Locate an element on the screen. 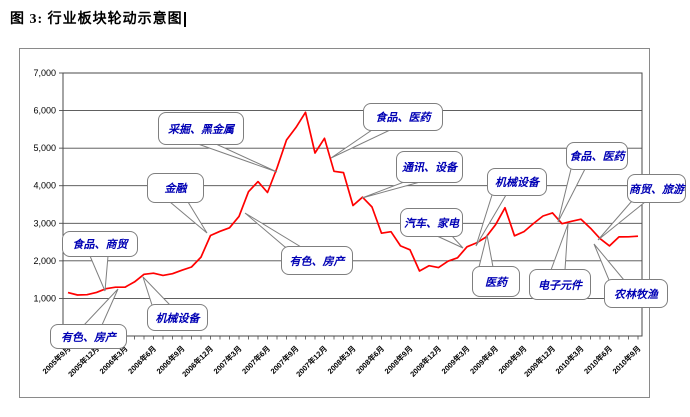  x-tick-label: 2009年6月 is located at coordinates (483, 359).